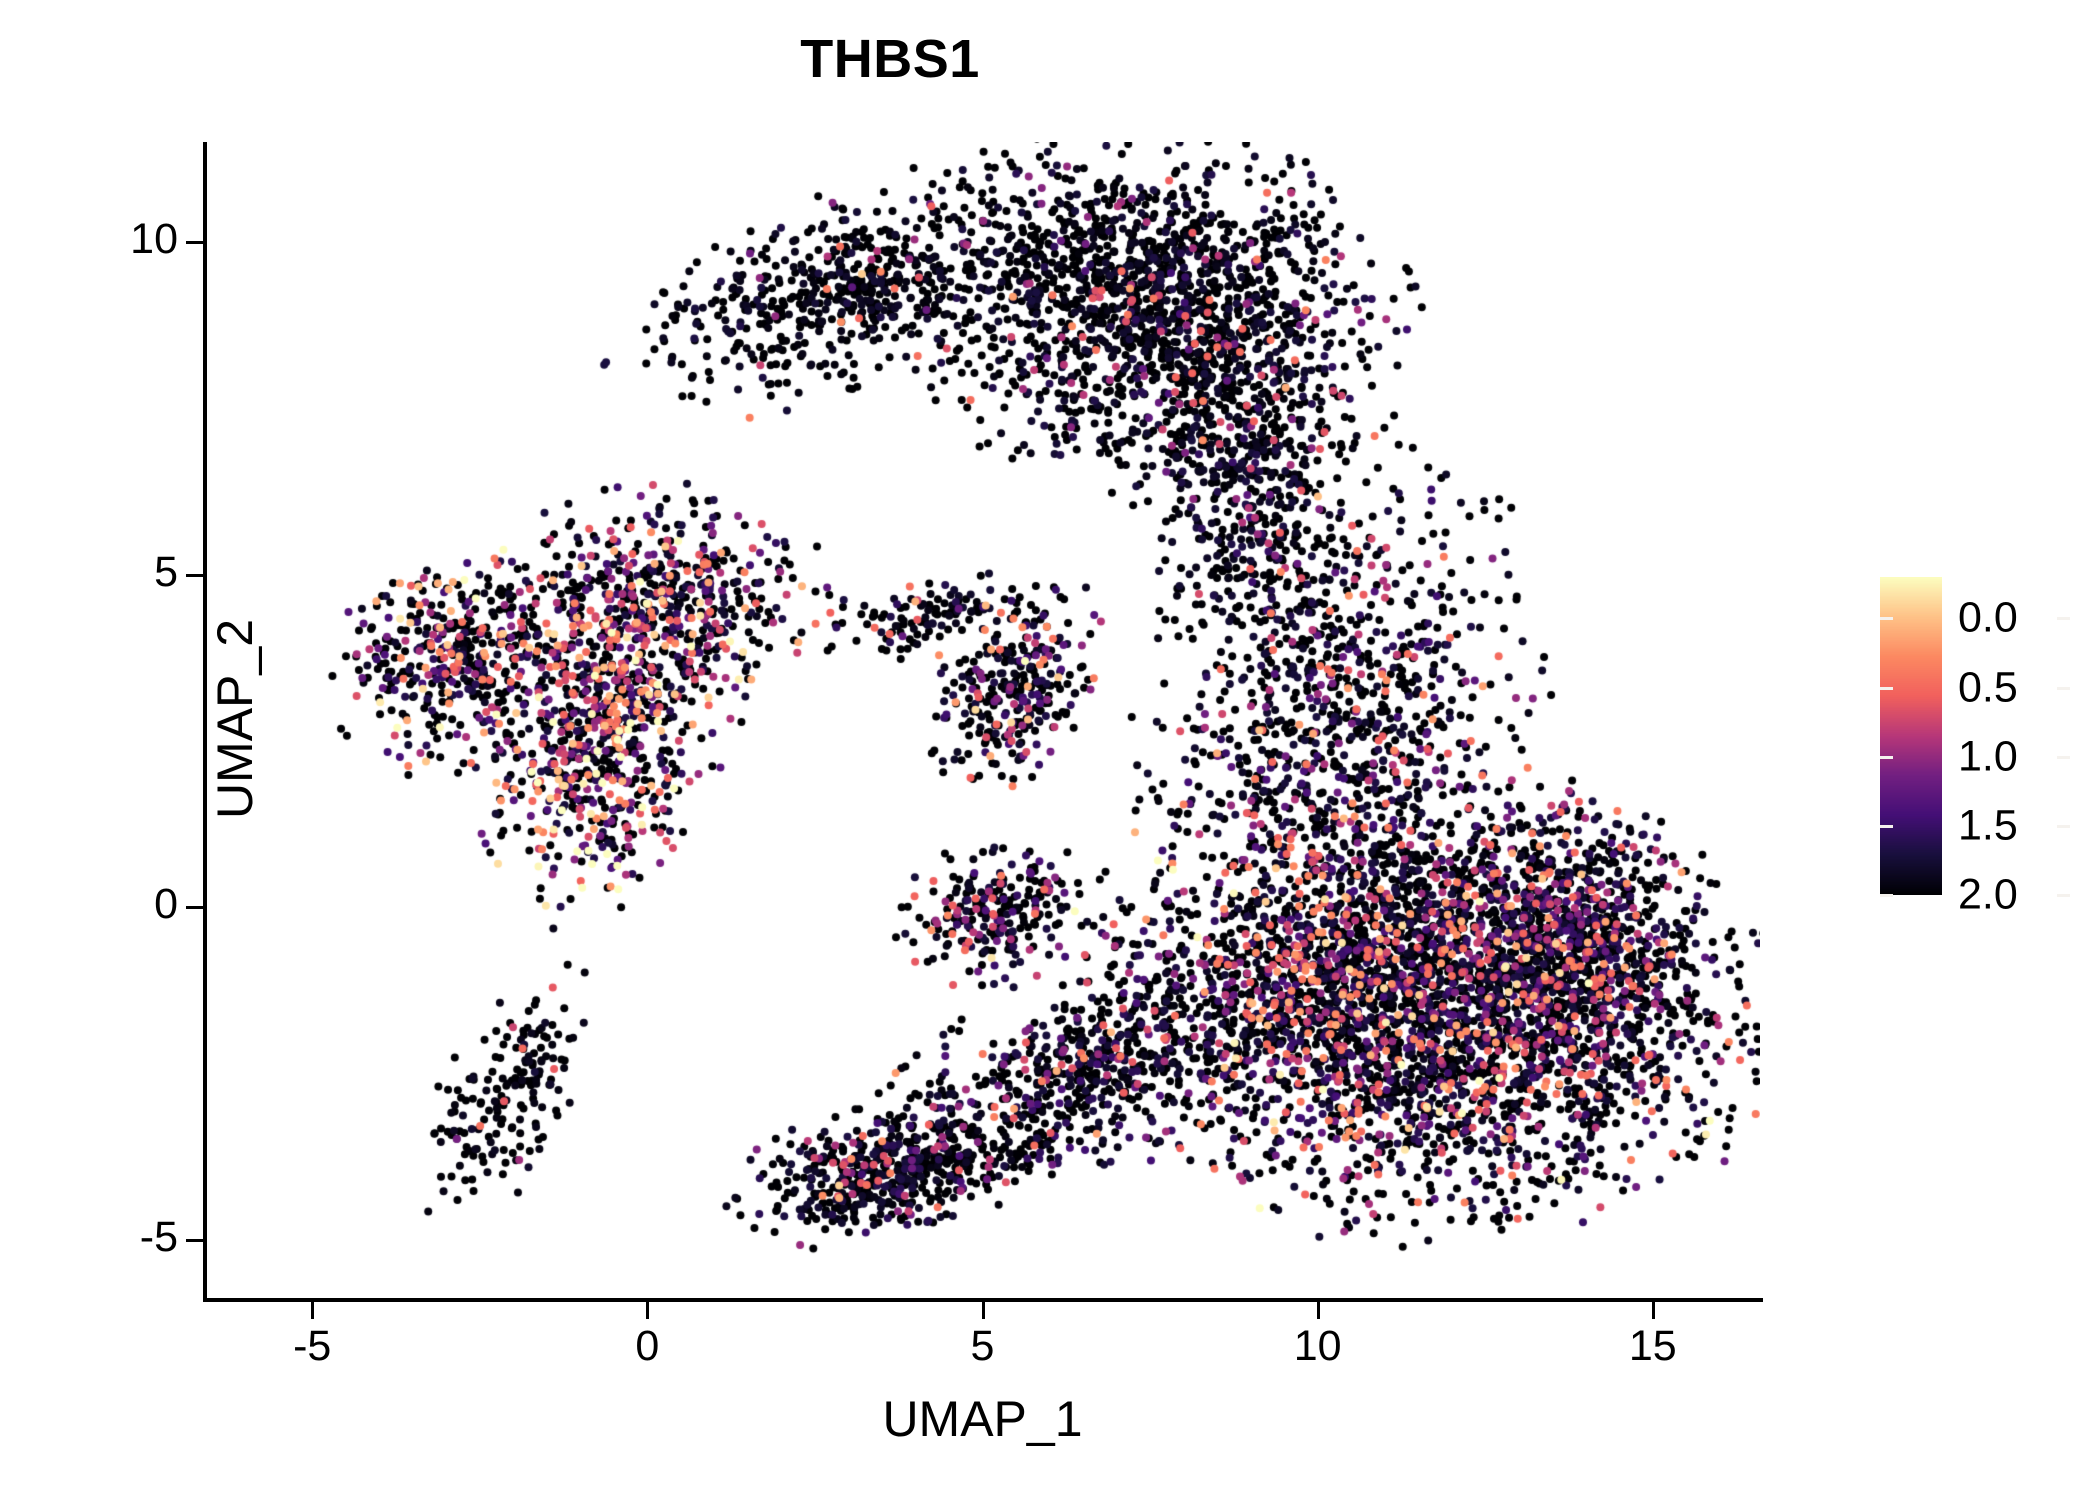  What do you see at coordinates (154, 238) in the screenshot?
I see `y-tick-label: 10` at bounding box center [154, 238].